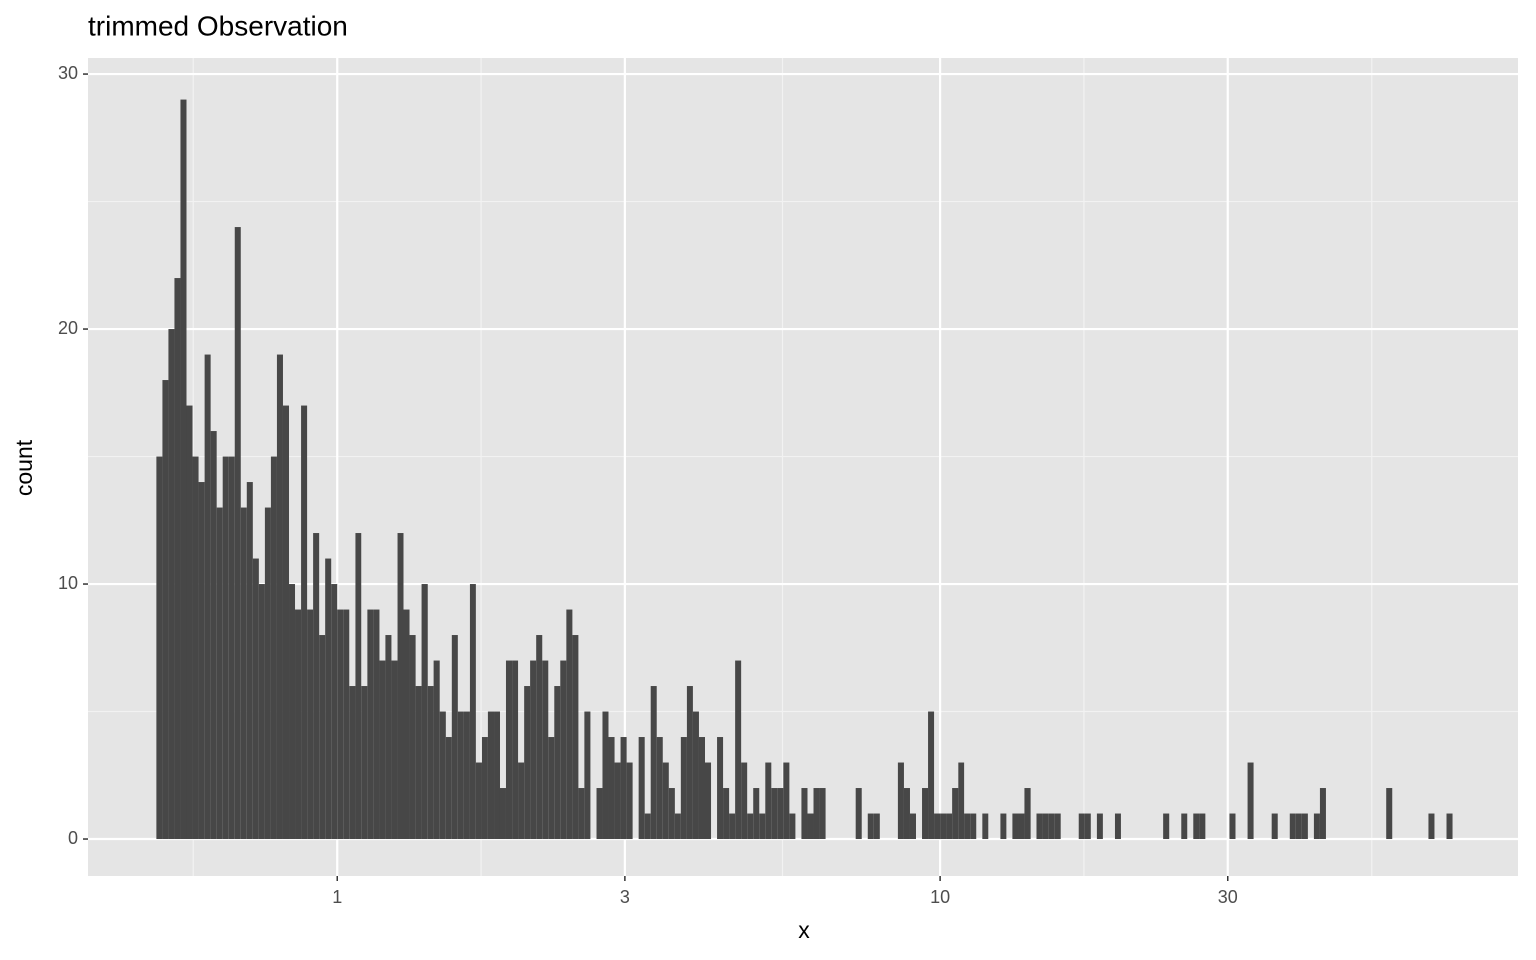 This screenshot has width=1536, height=960. Describe the element at coordinates (337, 897) in the screenshot. I see `x-tick-label: 1` at that location.